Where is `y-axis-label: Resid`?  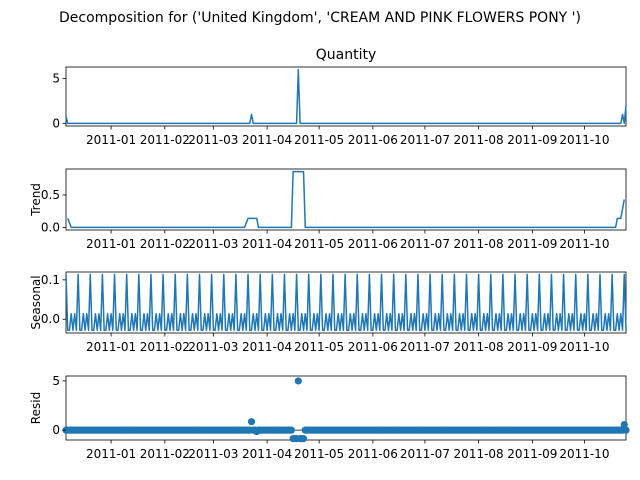 y-axis-label: Resid is located at coordinates (36, 408).